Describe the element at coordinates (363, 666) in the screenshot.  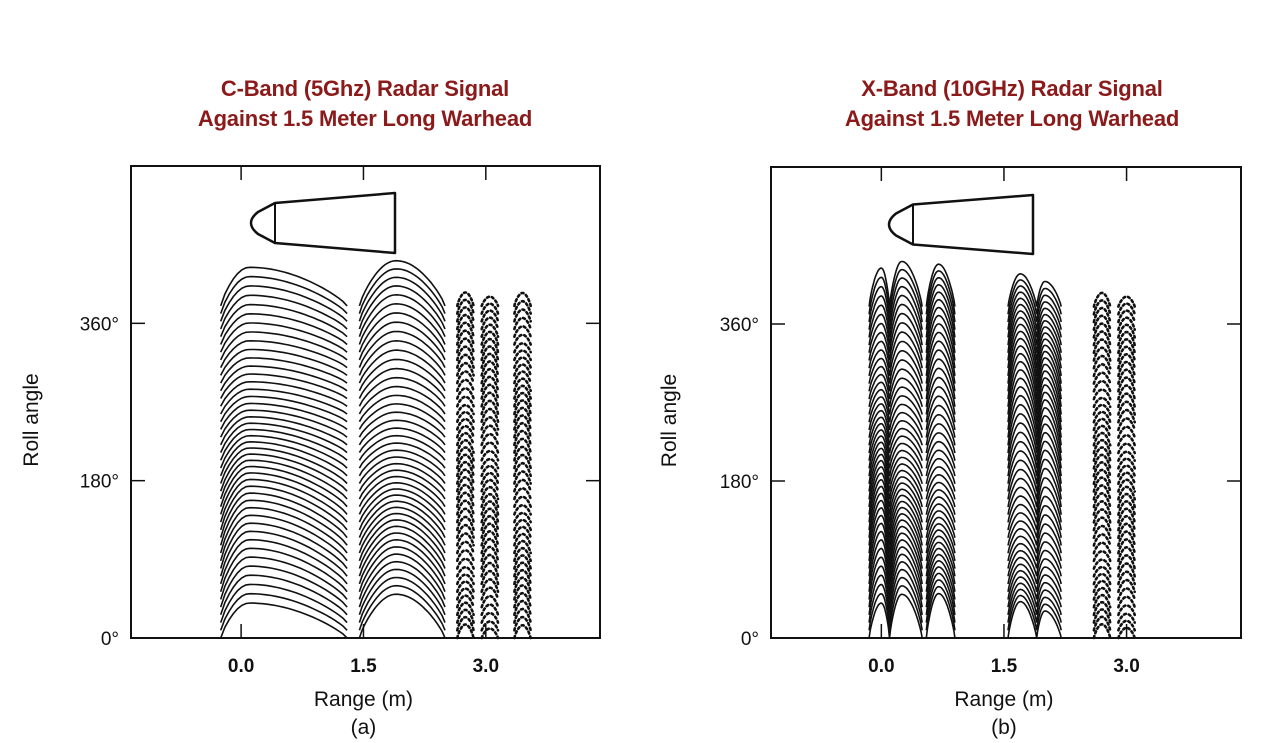
I see `x-tick-label: 1.5` at that location.